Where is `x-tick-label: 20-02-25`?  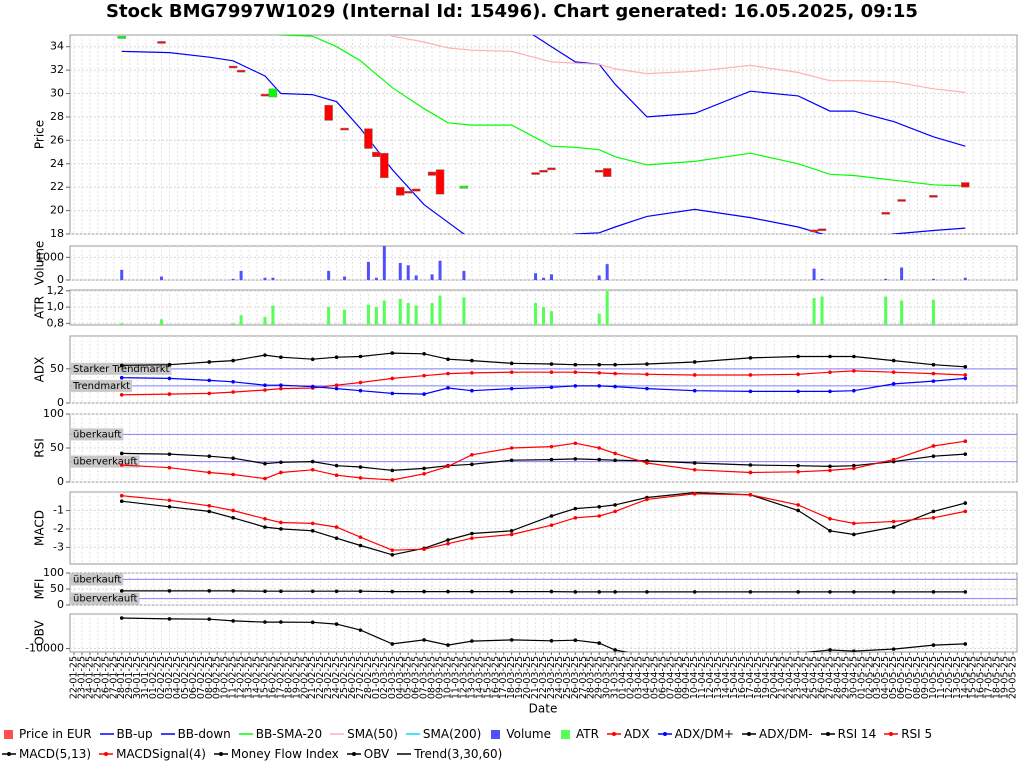
x-tick-label: 20-02-25 is located at coordinates (304, 677).